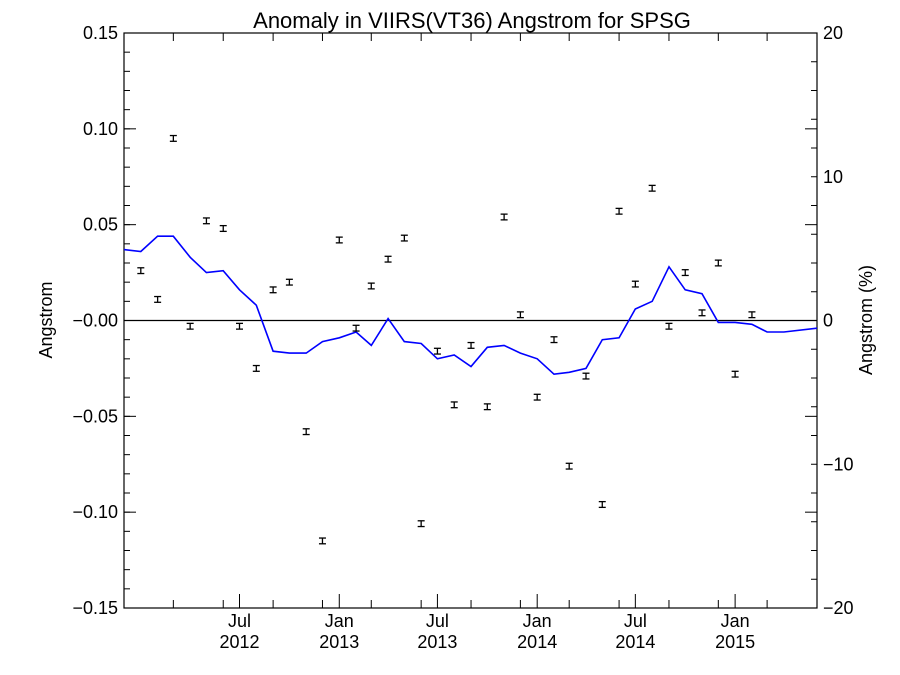  What do you see at coordinates (95, 321) in the screenshot?
I see `y-tick-label: −0.00` at bounding box center [95, 321].